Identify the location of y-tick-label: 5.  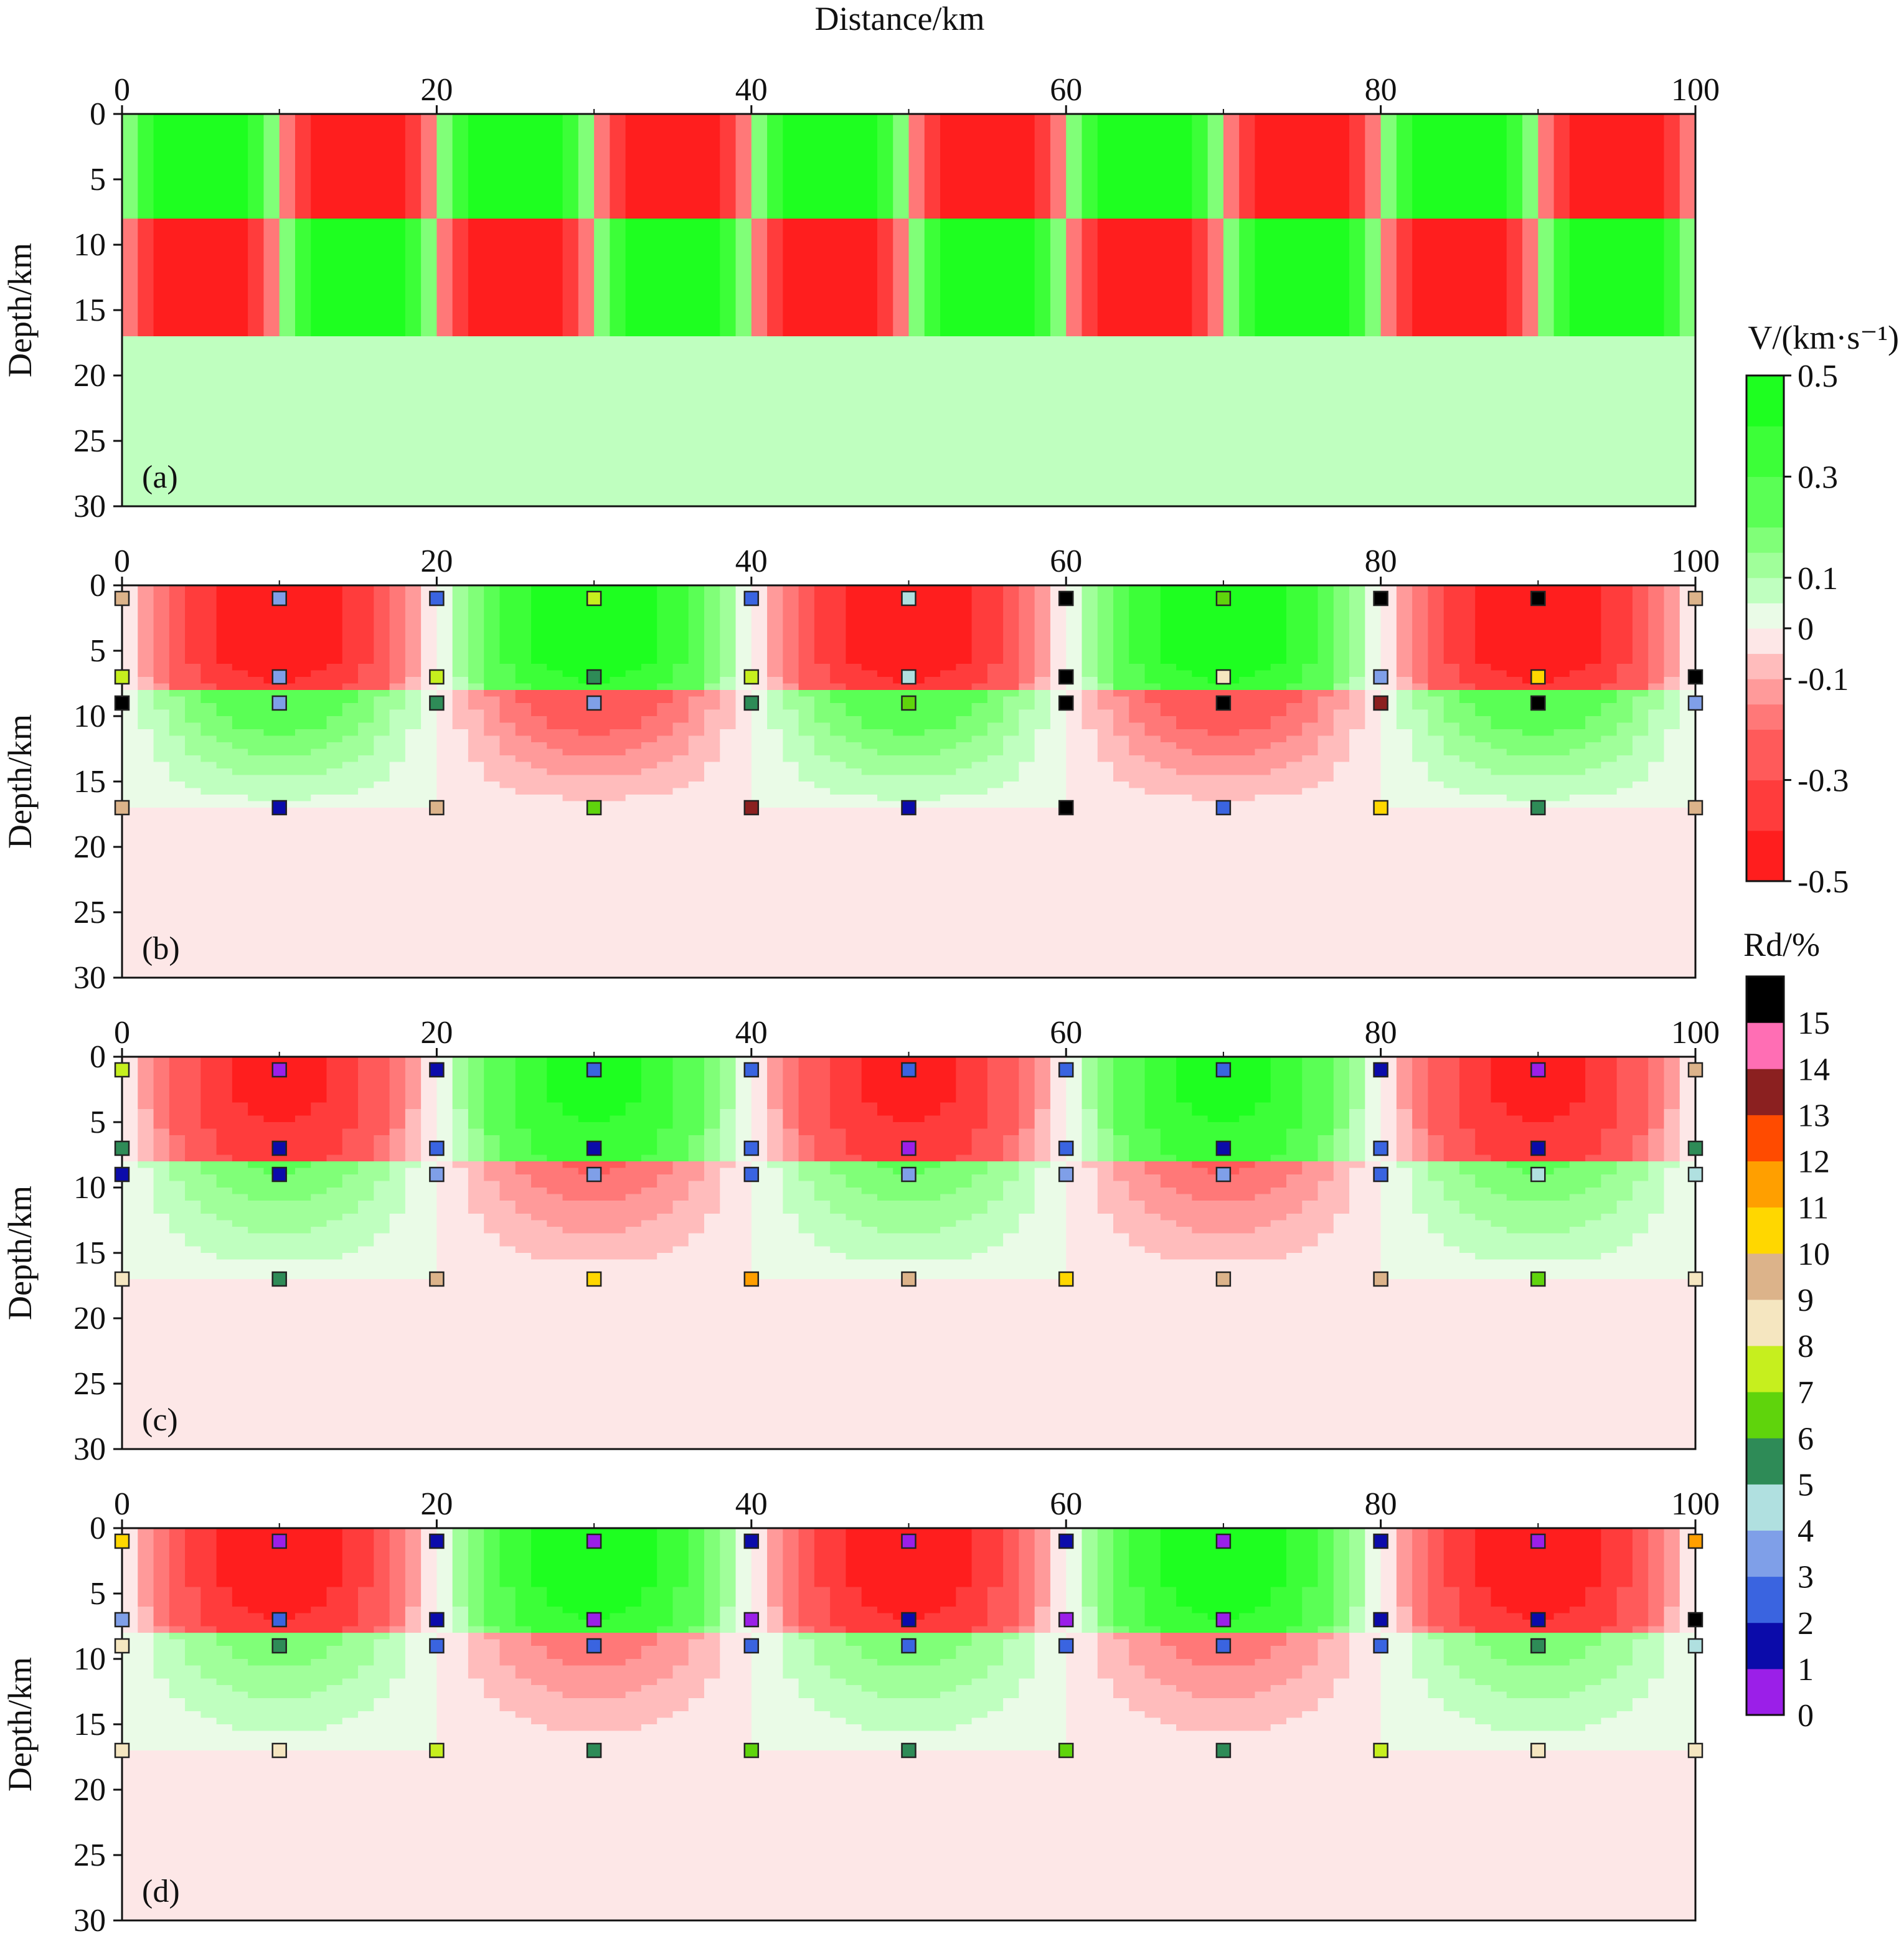
(98, 1123).